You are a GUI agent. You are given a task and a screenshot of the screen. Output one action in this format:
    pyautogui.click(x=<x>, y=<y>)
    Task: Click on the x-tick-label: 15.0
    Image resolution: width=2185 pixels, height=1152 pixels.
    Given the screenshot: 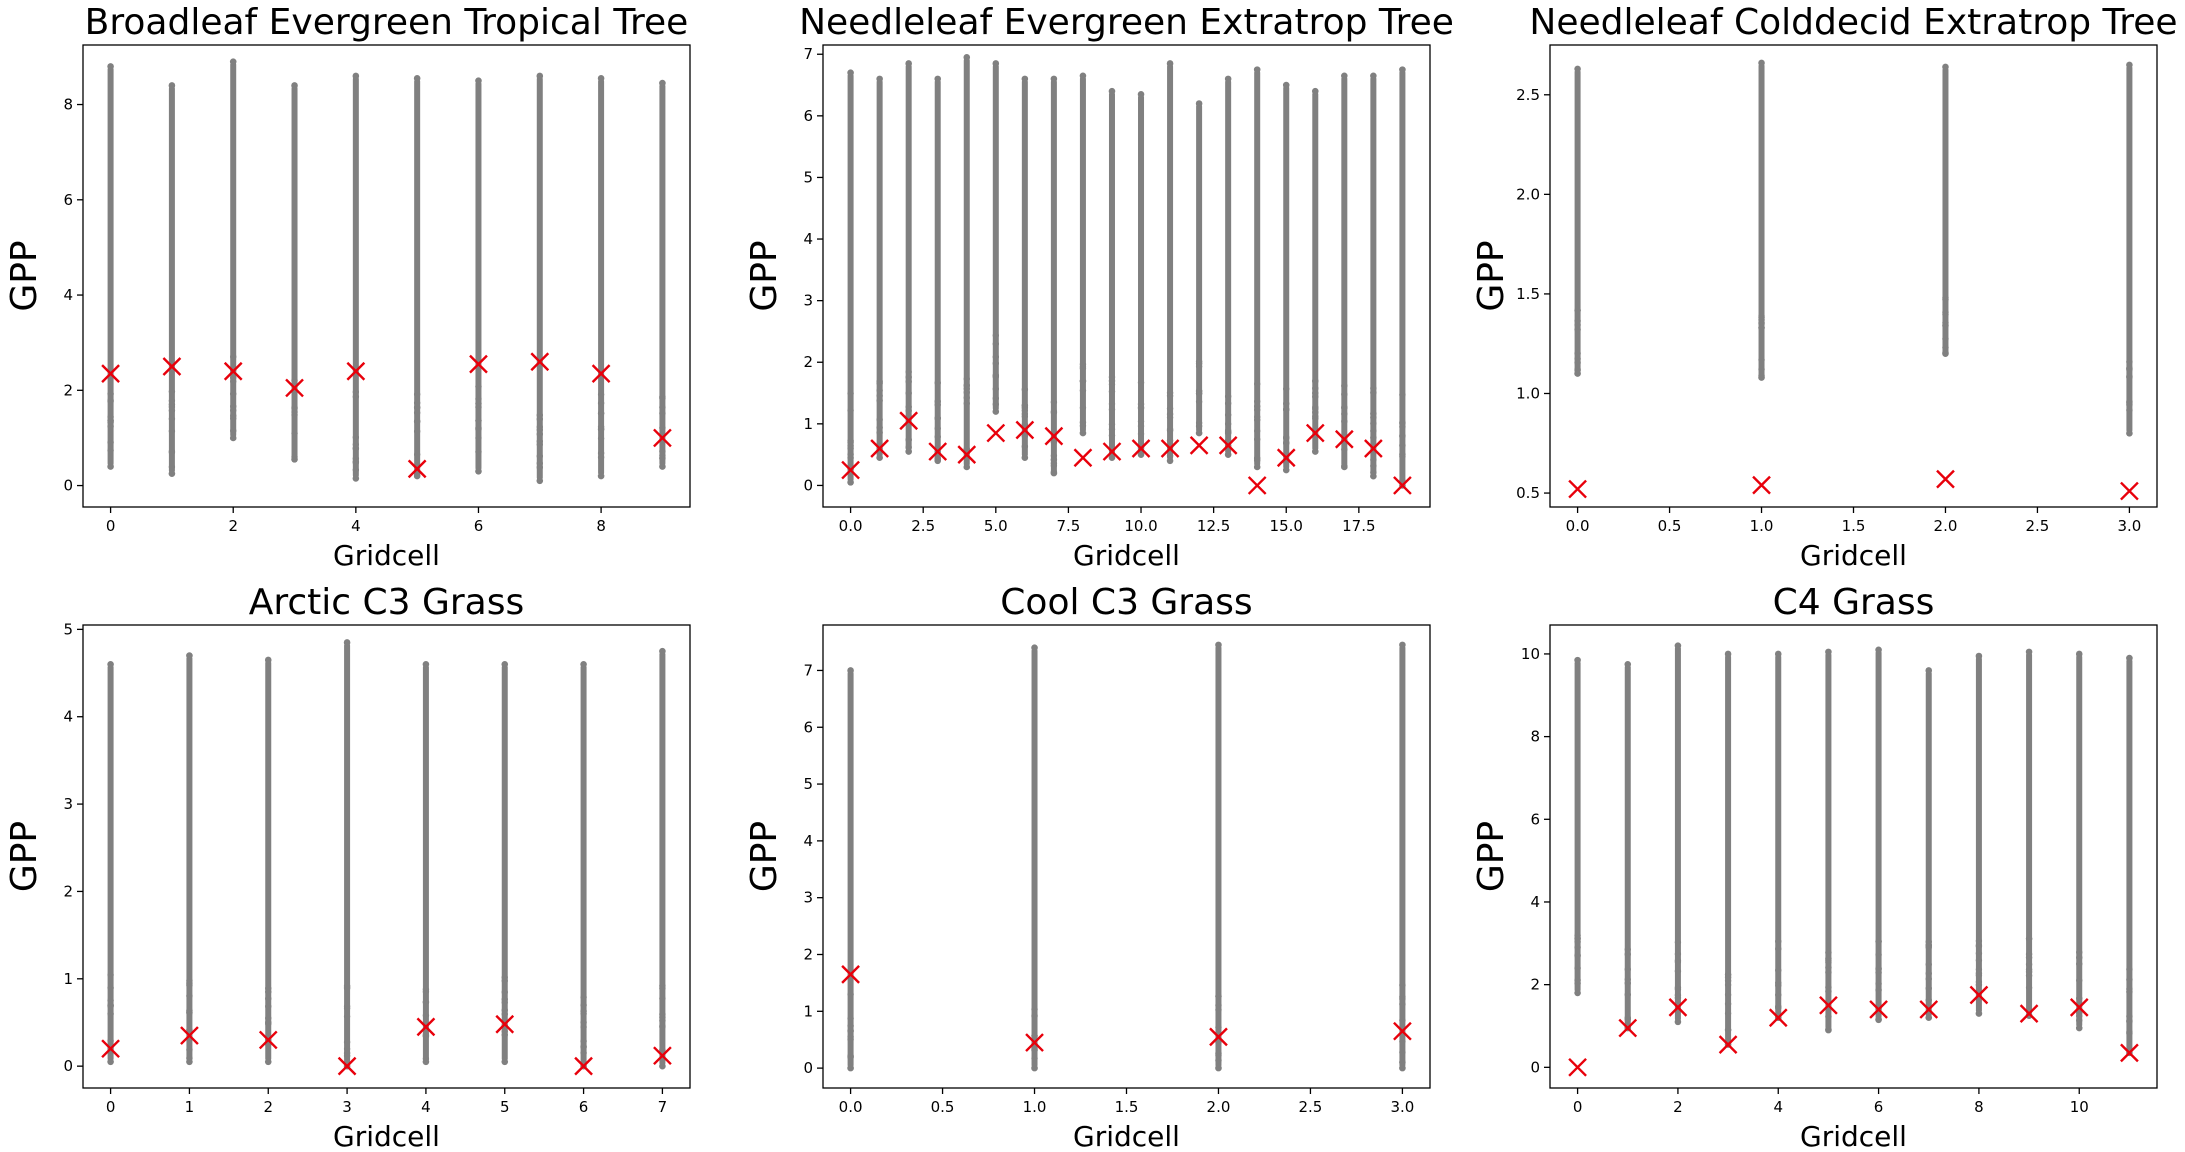 What is the action you would take?
    pyautogui.click(x=1286, y=526)
    